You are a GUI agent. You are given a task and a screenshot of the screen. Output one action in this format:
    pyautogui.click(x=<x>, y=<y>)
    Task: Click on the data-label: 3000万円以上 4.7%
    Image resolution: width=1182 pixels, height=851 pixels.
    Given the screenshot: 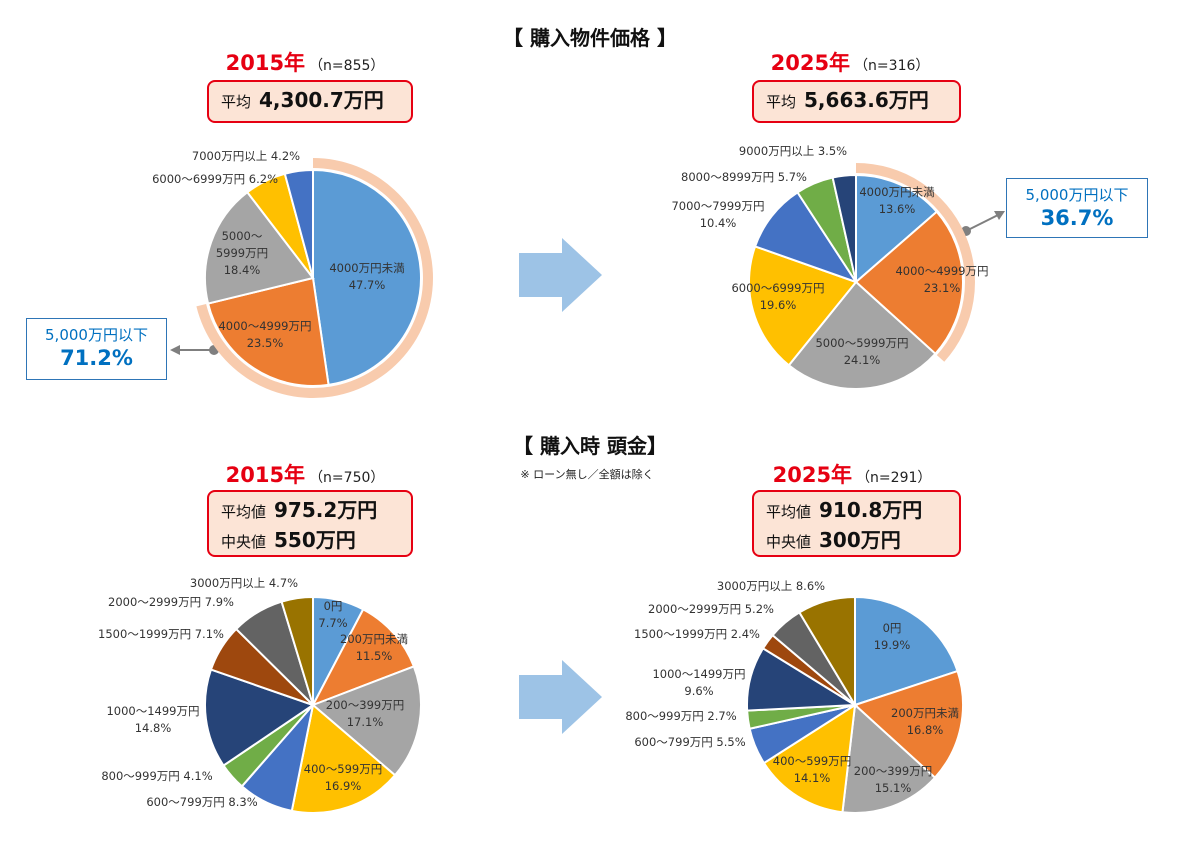 What is the action you would take?
    pyautogui.click(x=244, y=583)
    